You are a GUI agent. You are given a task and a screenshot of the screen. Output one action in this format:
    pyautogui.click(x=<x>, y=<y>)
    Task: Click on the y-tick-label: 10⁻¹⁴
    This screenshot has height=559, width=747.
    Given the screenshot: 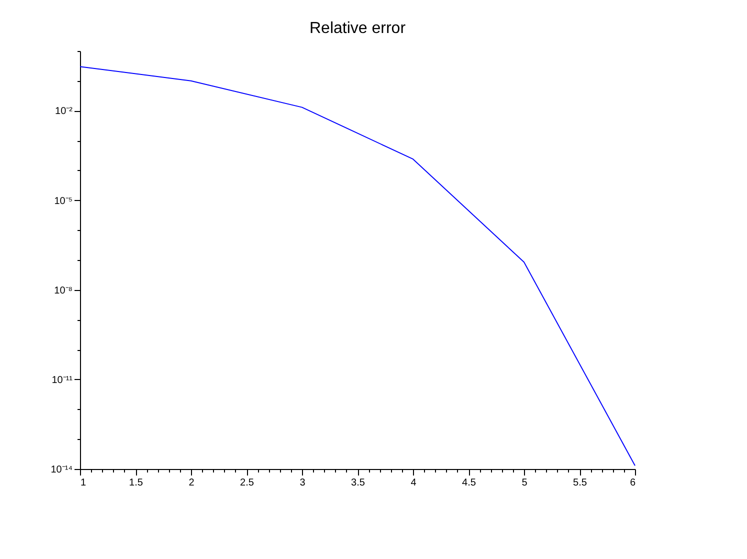 What is the action you would take?
    pyautogui.click(x=61, y=470)
    